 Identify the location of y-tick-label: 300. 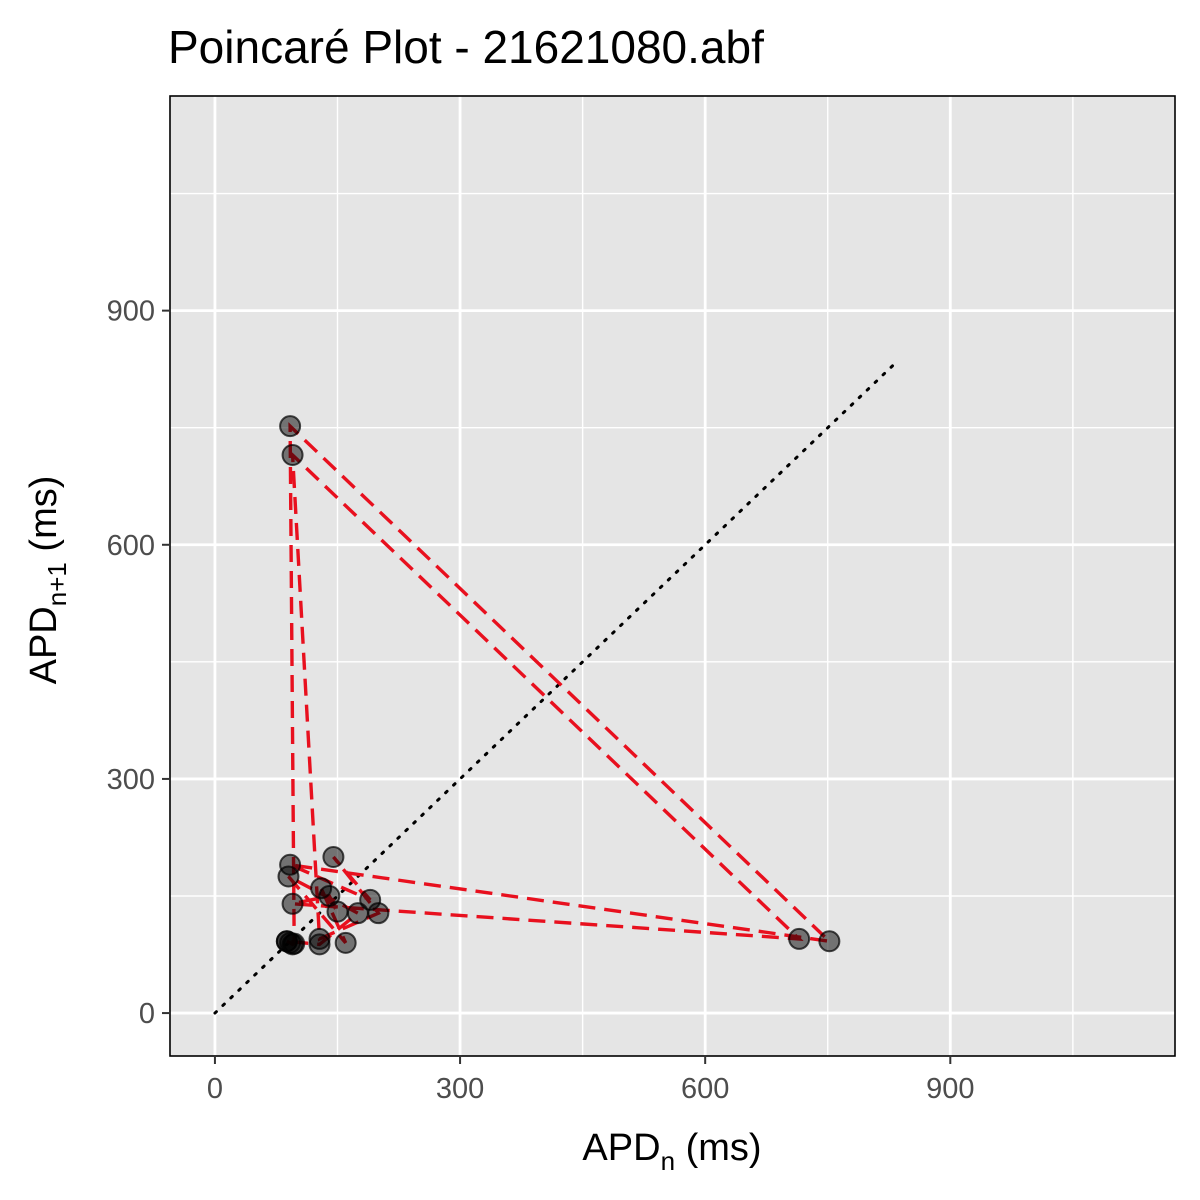
(131, 780).